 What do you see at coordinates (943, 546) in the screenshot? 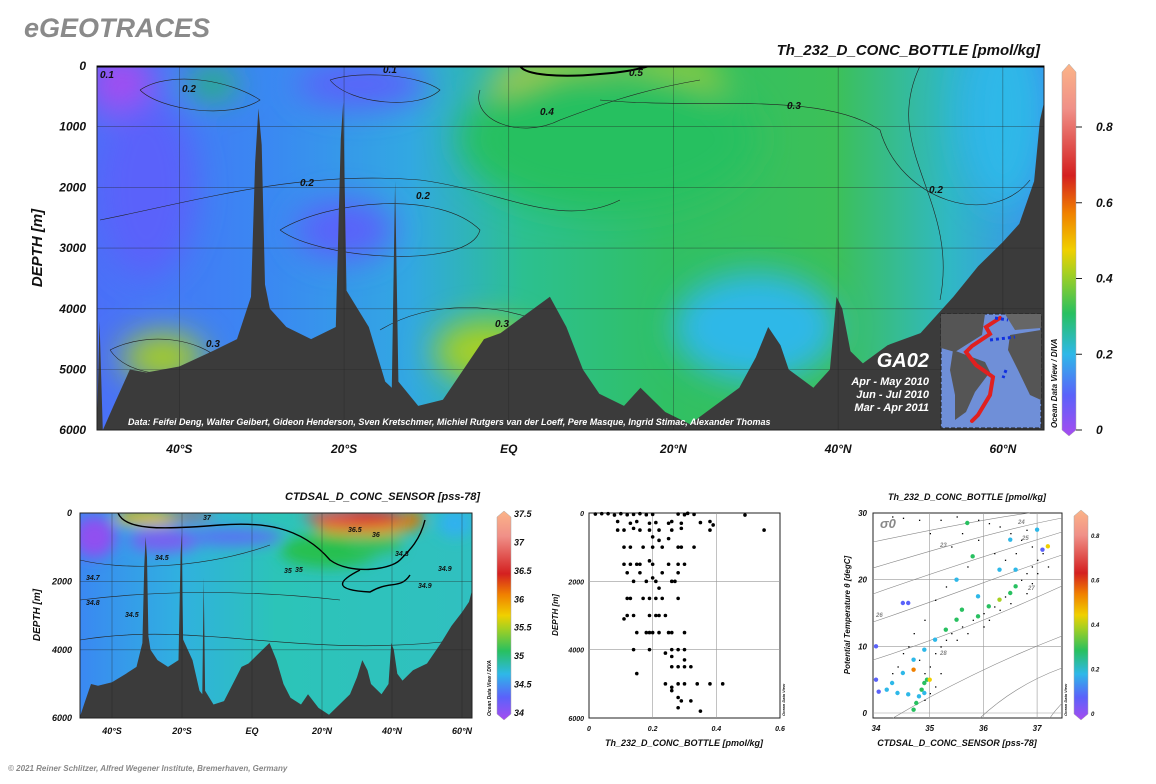
I see `sigma-label: 23` at bounding box center [943, 546].